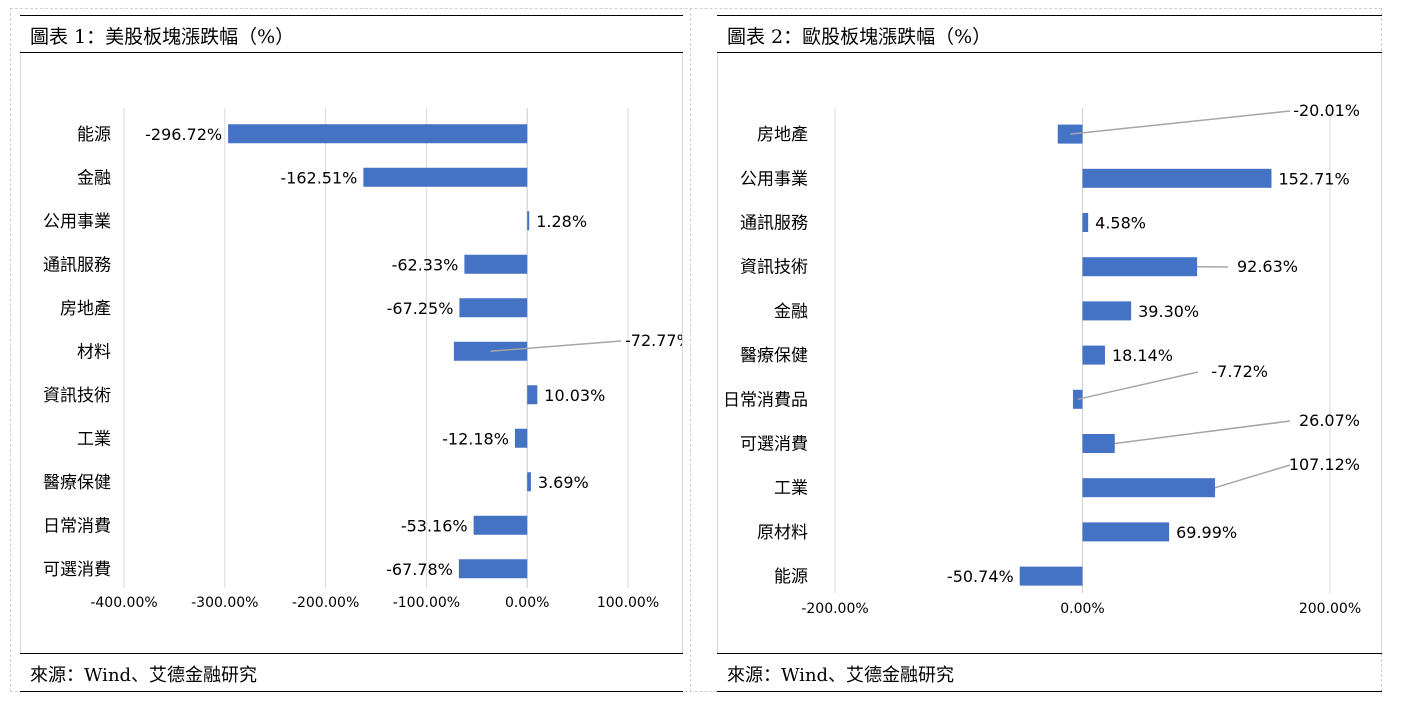  I want to click on data-label: -7.72%, so click(1239, 371).